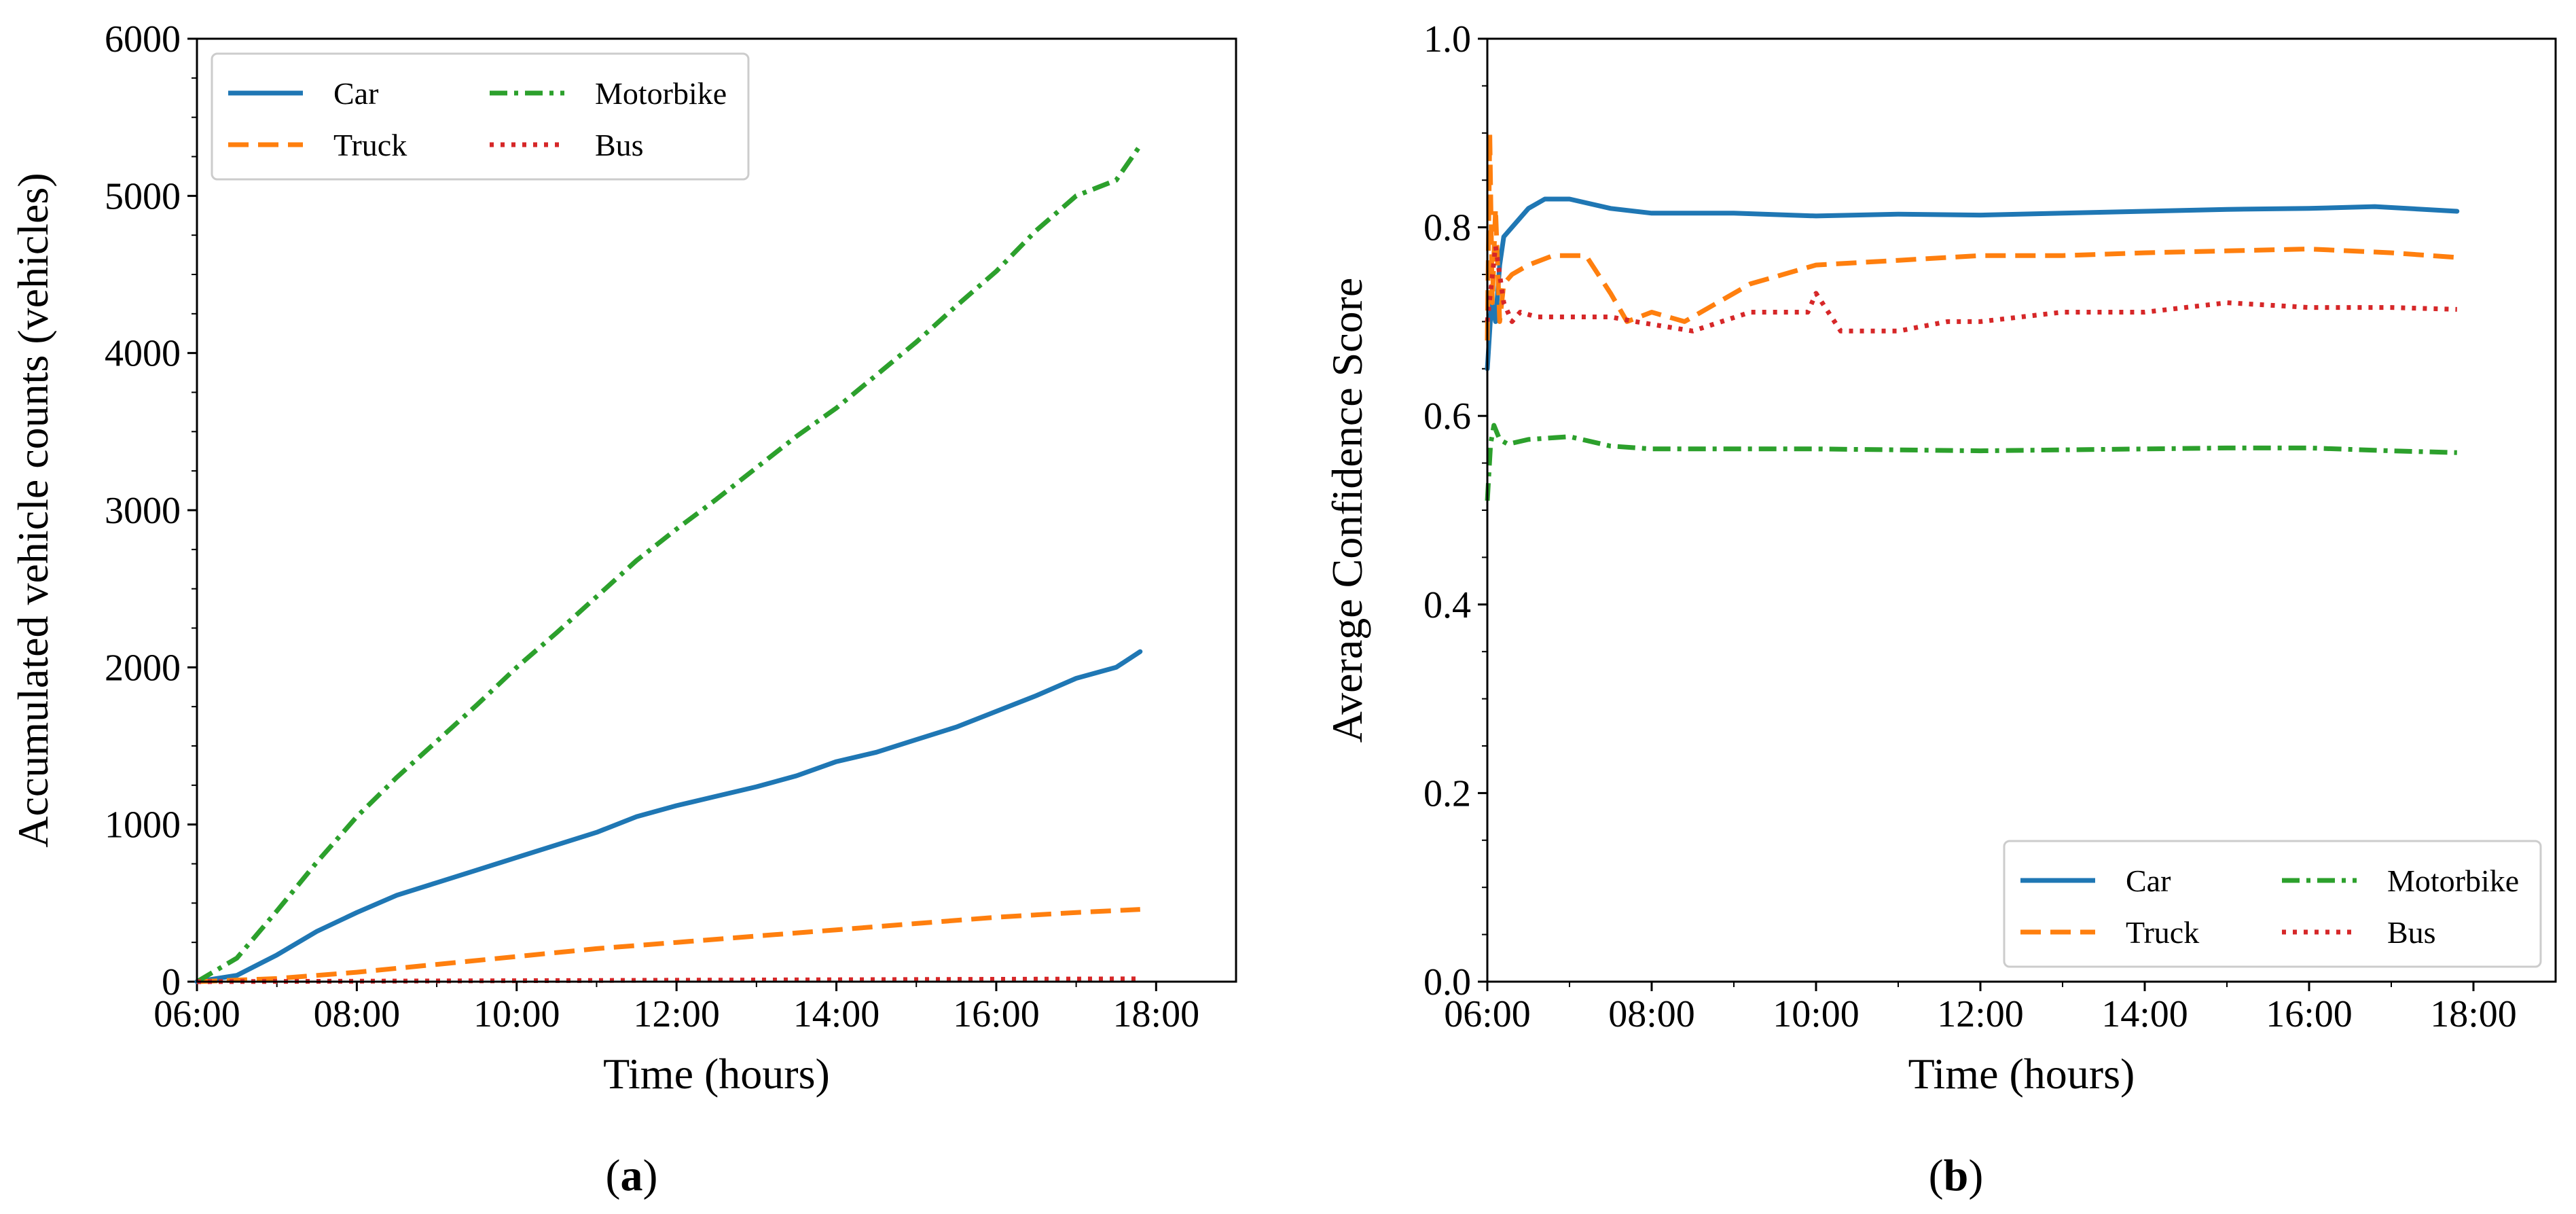 Image resolution: width=2576 pixels, height=1214 pixels. I want to click on panel-a-legend-label-truck: Truck, so click(370, 145).